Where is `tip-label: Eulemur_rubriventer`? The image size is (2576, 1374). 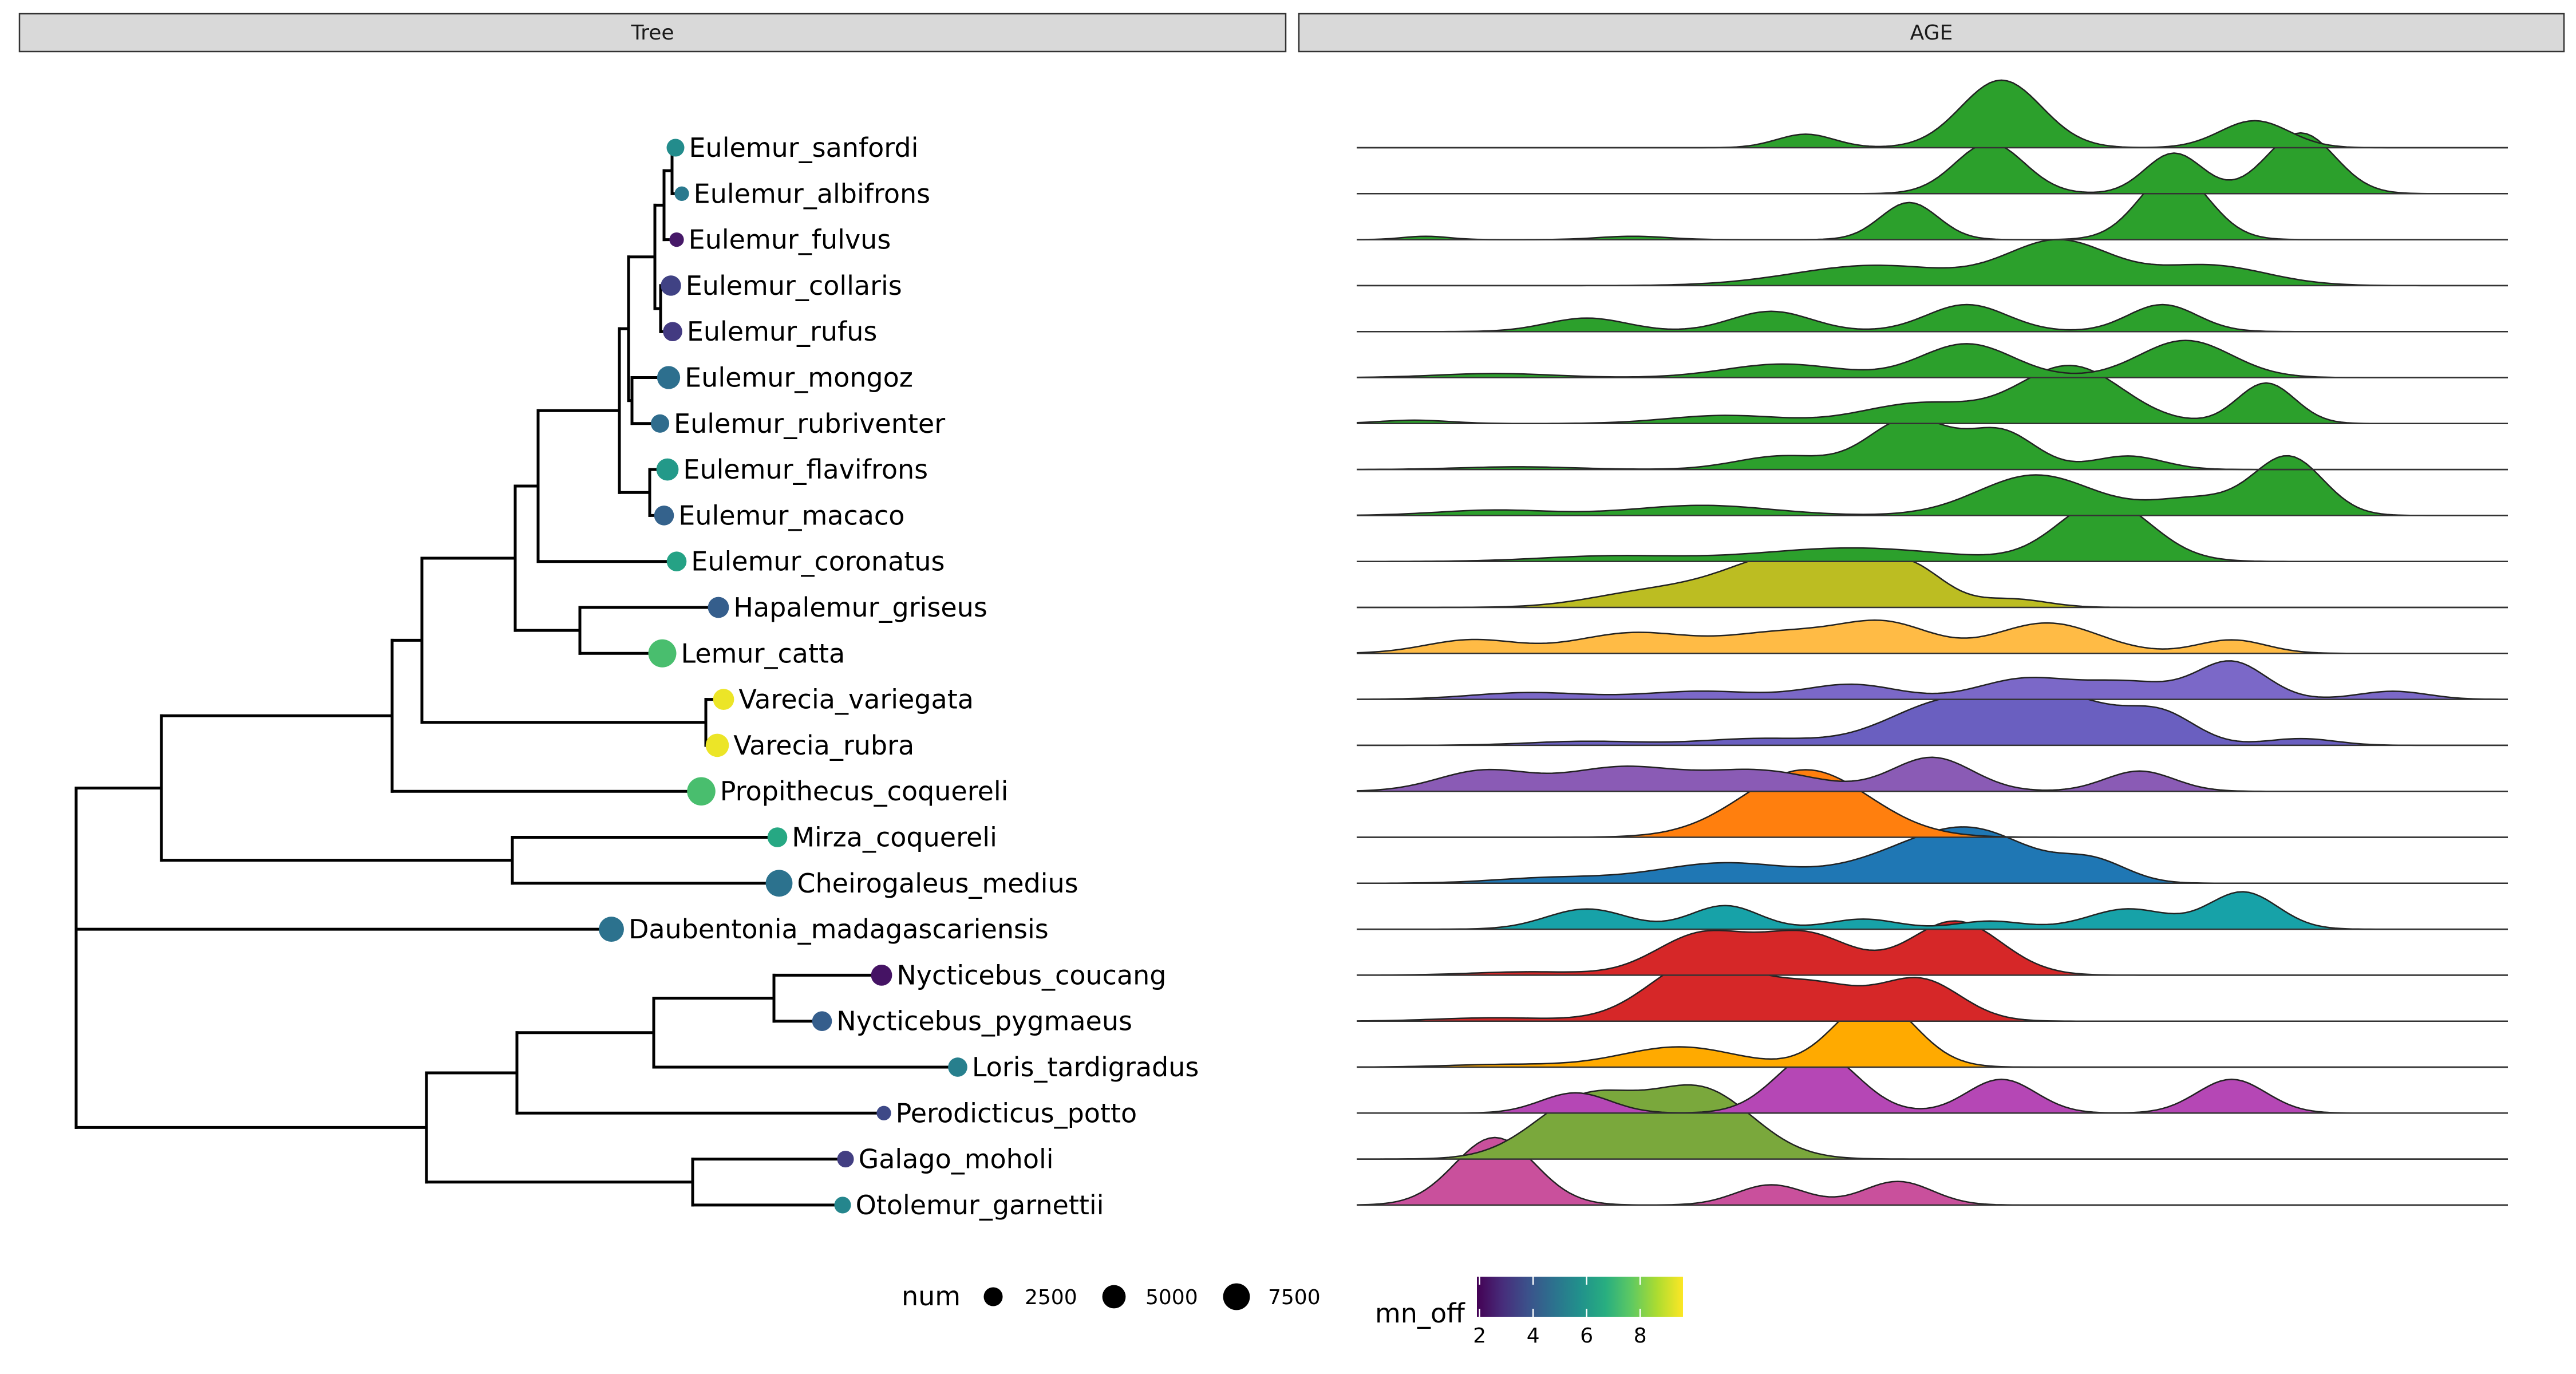
tip-label: Eulemur_rubriventer is located at coordinates (809, 424).